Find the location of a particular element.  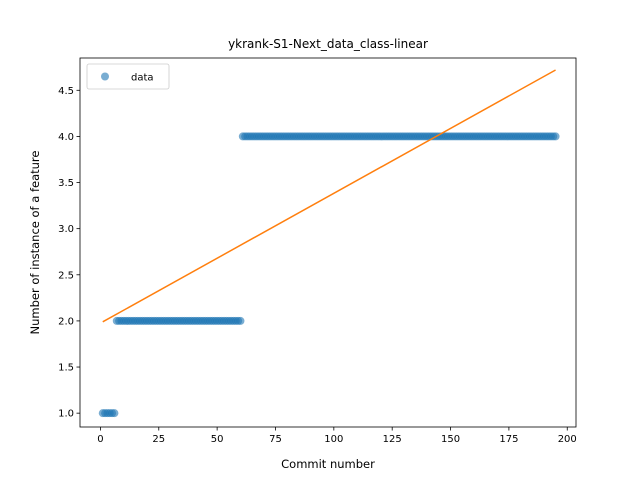

x-tick-label: 125 is located at coordinates (392, 439).